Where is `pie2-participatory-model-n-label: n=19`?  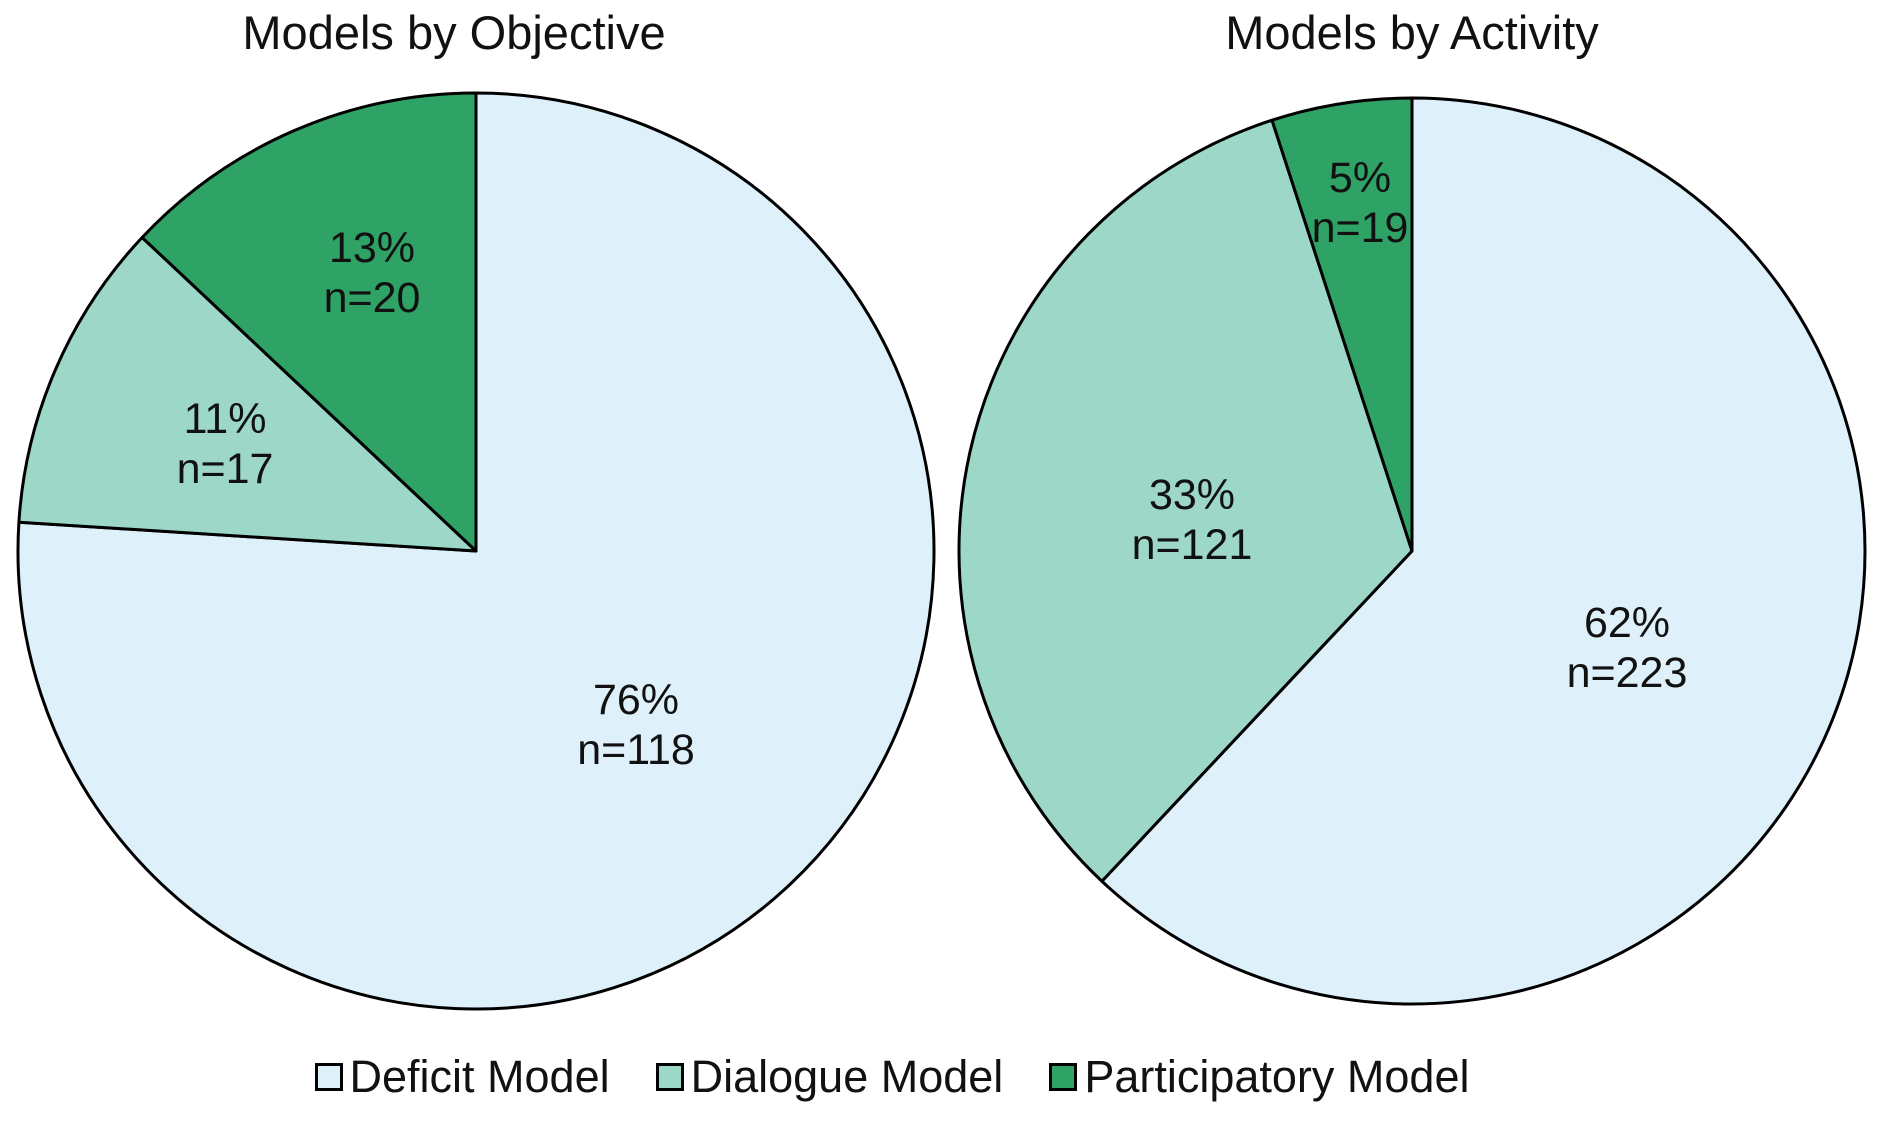
pie2-participatory-model-n-label: n=19 is located at coordinates (1360, 228).